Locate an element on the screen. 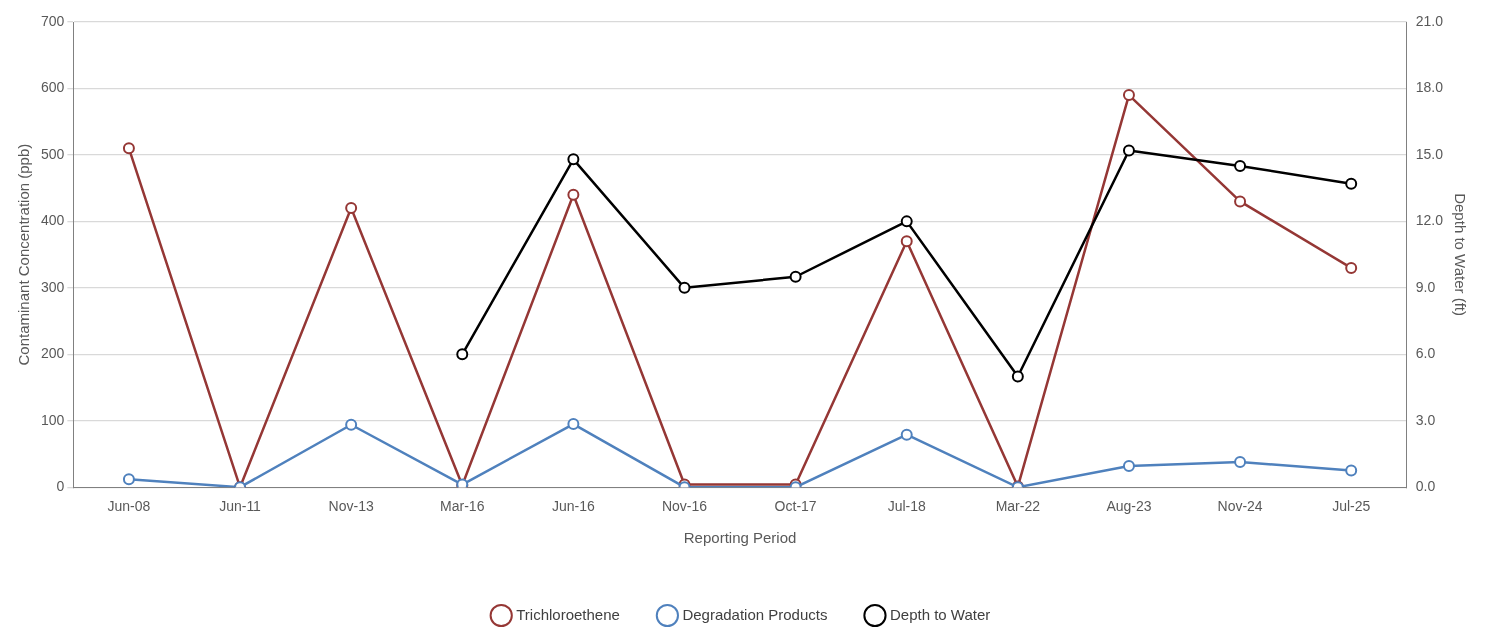 Image resolution: width=1488 pixels, height=637 pixels. y-axis-title: Contaminant Concentration (ppb) is located at coordinates (24, 254).